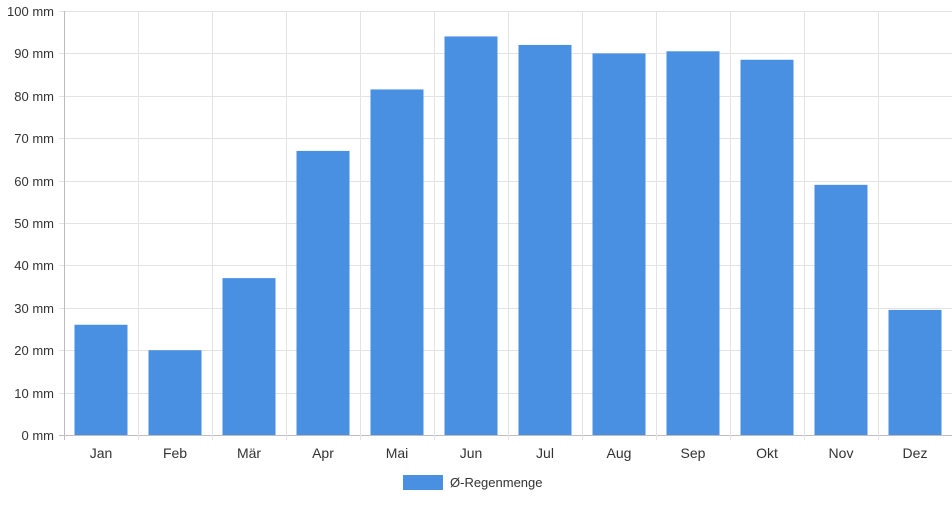  What do you see at coordinates (397, 453) in the screenshot?
I see `x-tick-label: Mai` at bounding box center [397, 453].